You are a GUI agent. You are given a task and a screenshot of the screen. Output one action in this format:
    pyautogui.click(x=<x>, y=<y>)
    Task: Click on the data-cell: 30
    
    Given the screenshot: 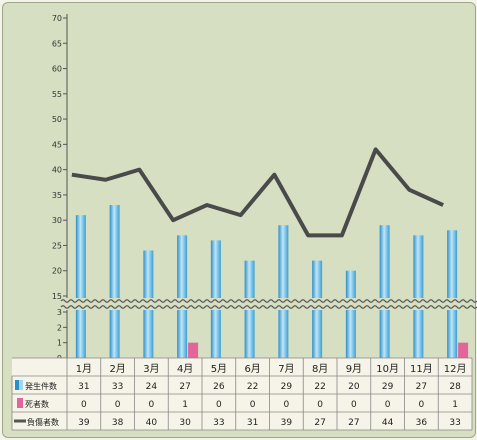 What is the action you would take?
    pyautogui.click(x=185, y=423)
    